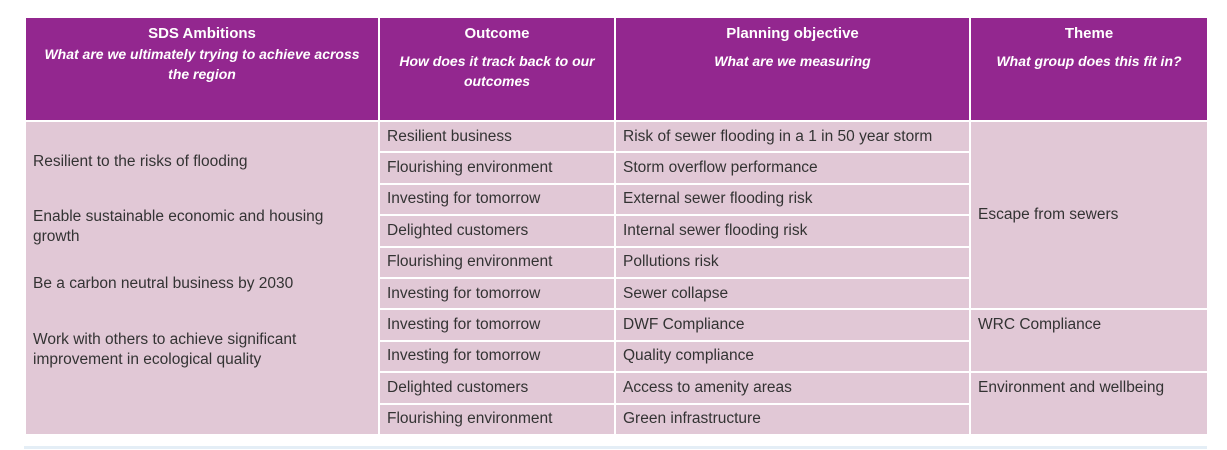  What do you see at coordinates (792, 325) in the screenshot?
I see `objective-cell: DWF Compliance` at bounding box center [792, 325].